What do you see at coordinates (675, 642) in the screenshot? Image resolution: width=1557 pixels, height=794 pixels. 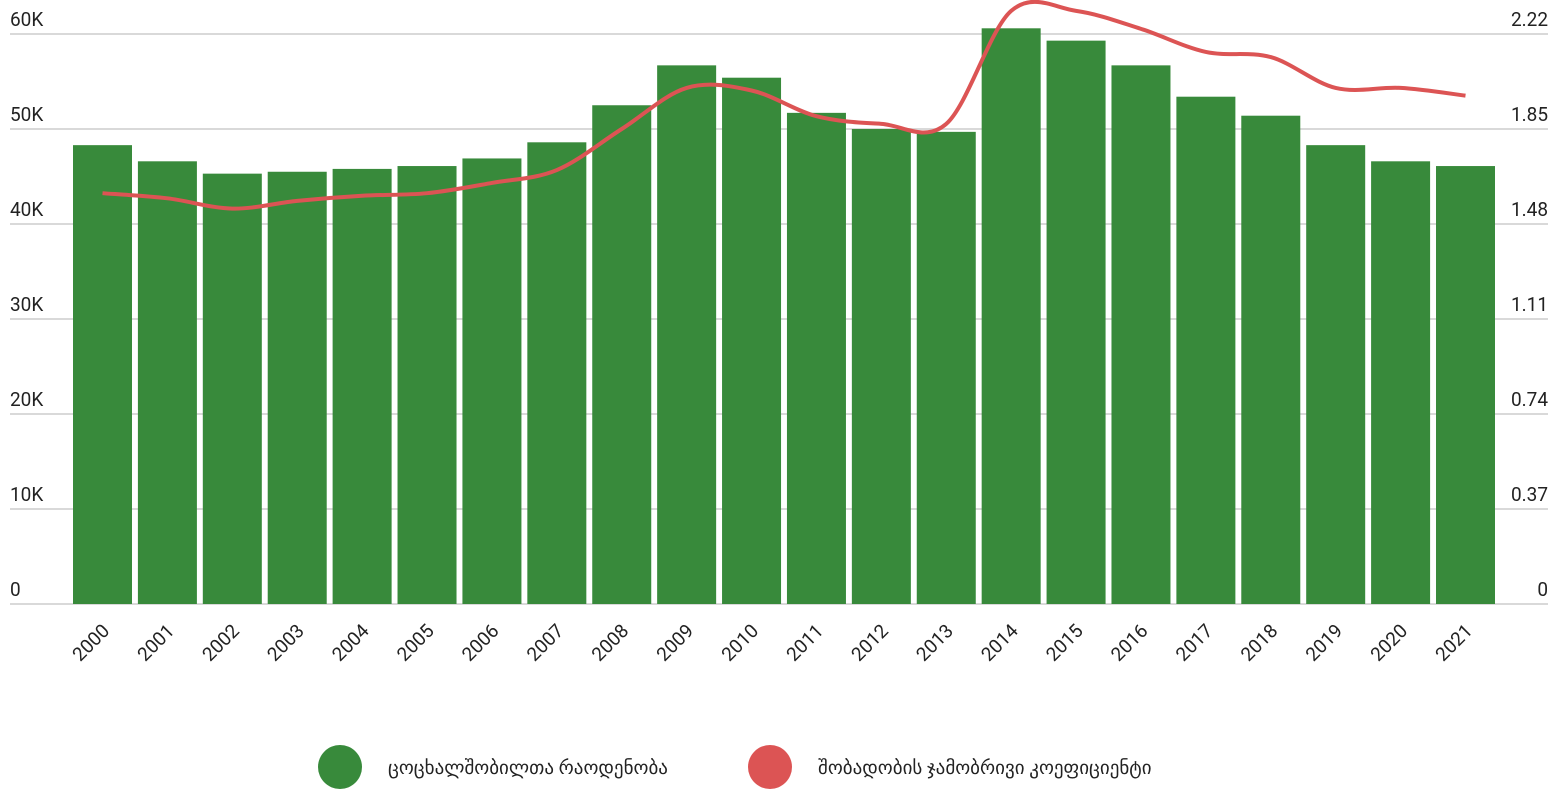 I see `x-tick-label: 2009` at bounding box center [675, 642].